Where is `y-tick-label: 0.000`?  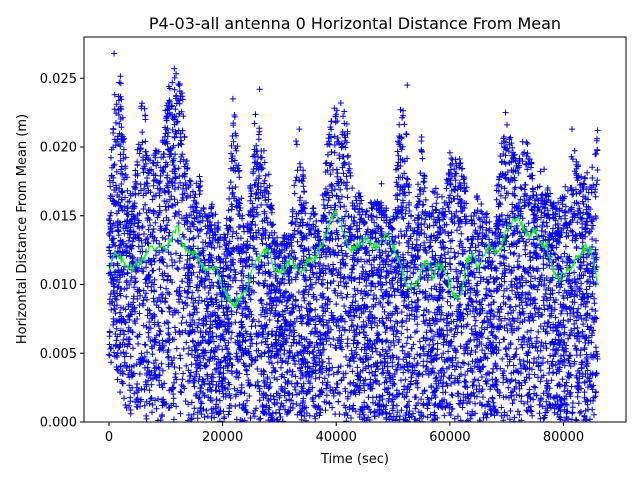 y-tick-label: 0.000 is located at coordinates (58, 423).